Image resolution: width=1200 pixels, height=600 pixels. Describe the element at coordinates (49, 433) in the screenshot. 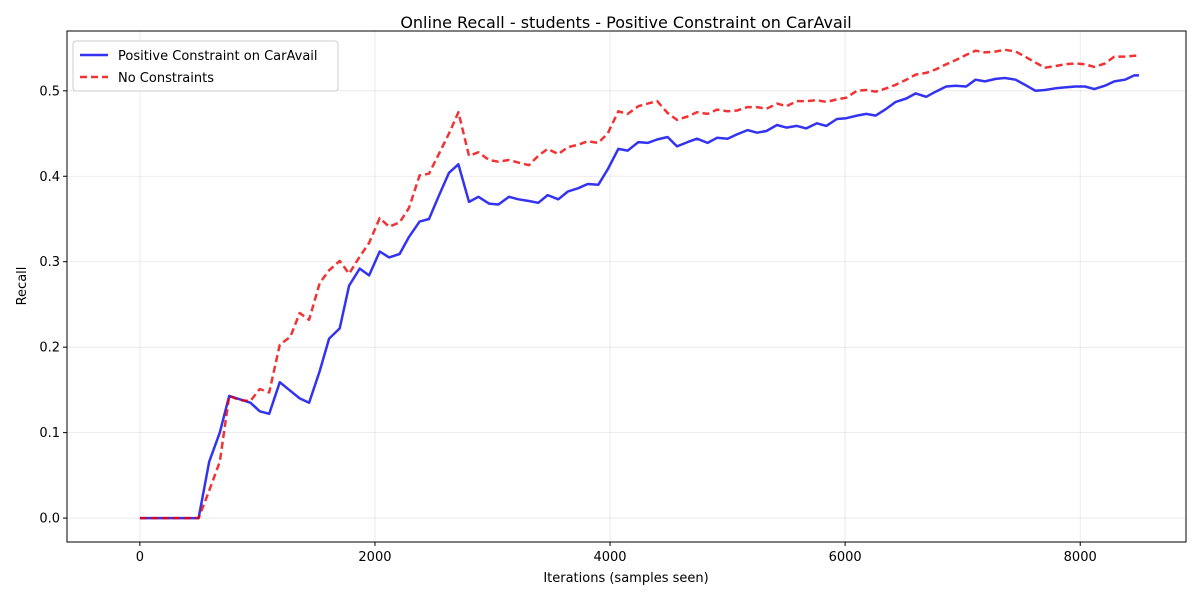

I see `y-tick-label: 0.1` at that location.